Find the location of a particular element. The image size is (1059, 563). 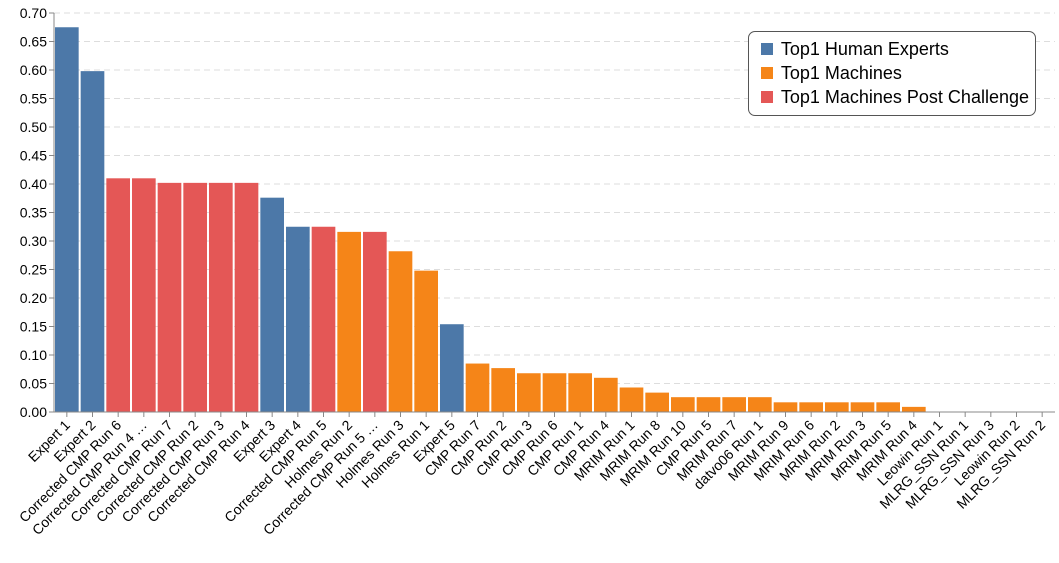

y-tick-label: 0.10 is located at coordinates (33, 355).